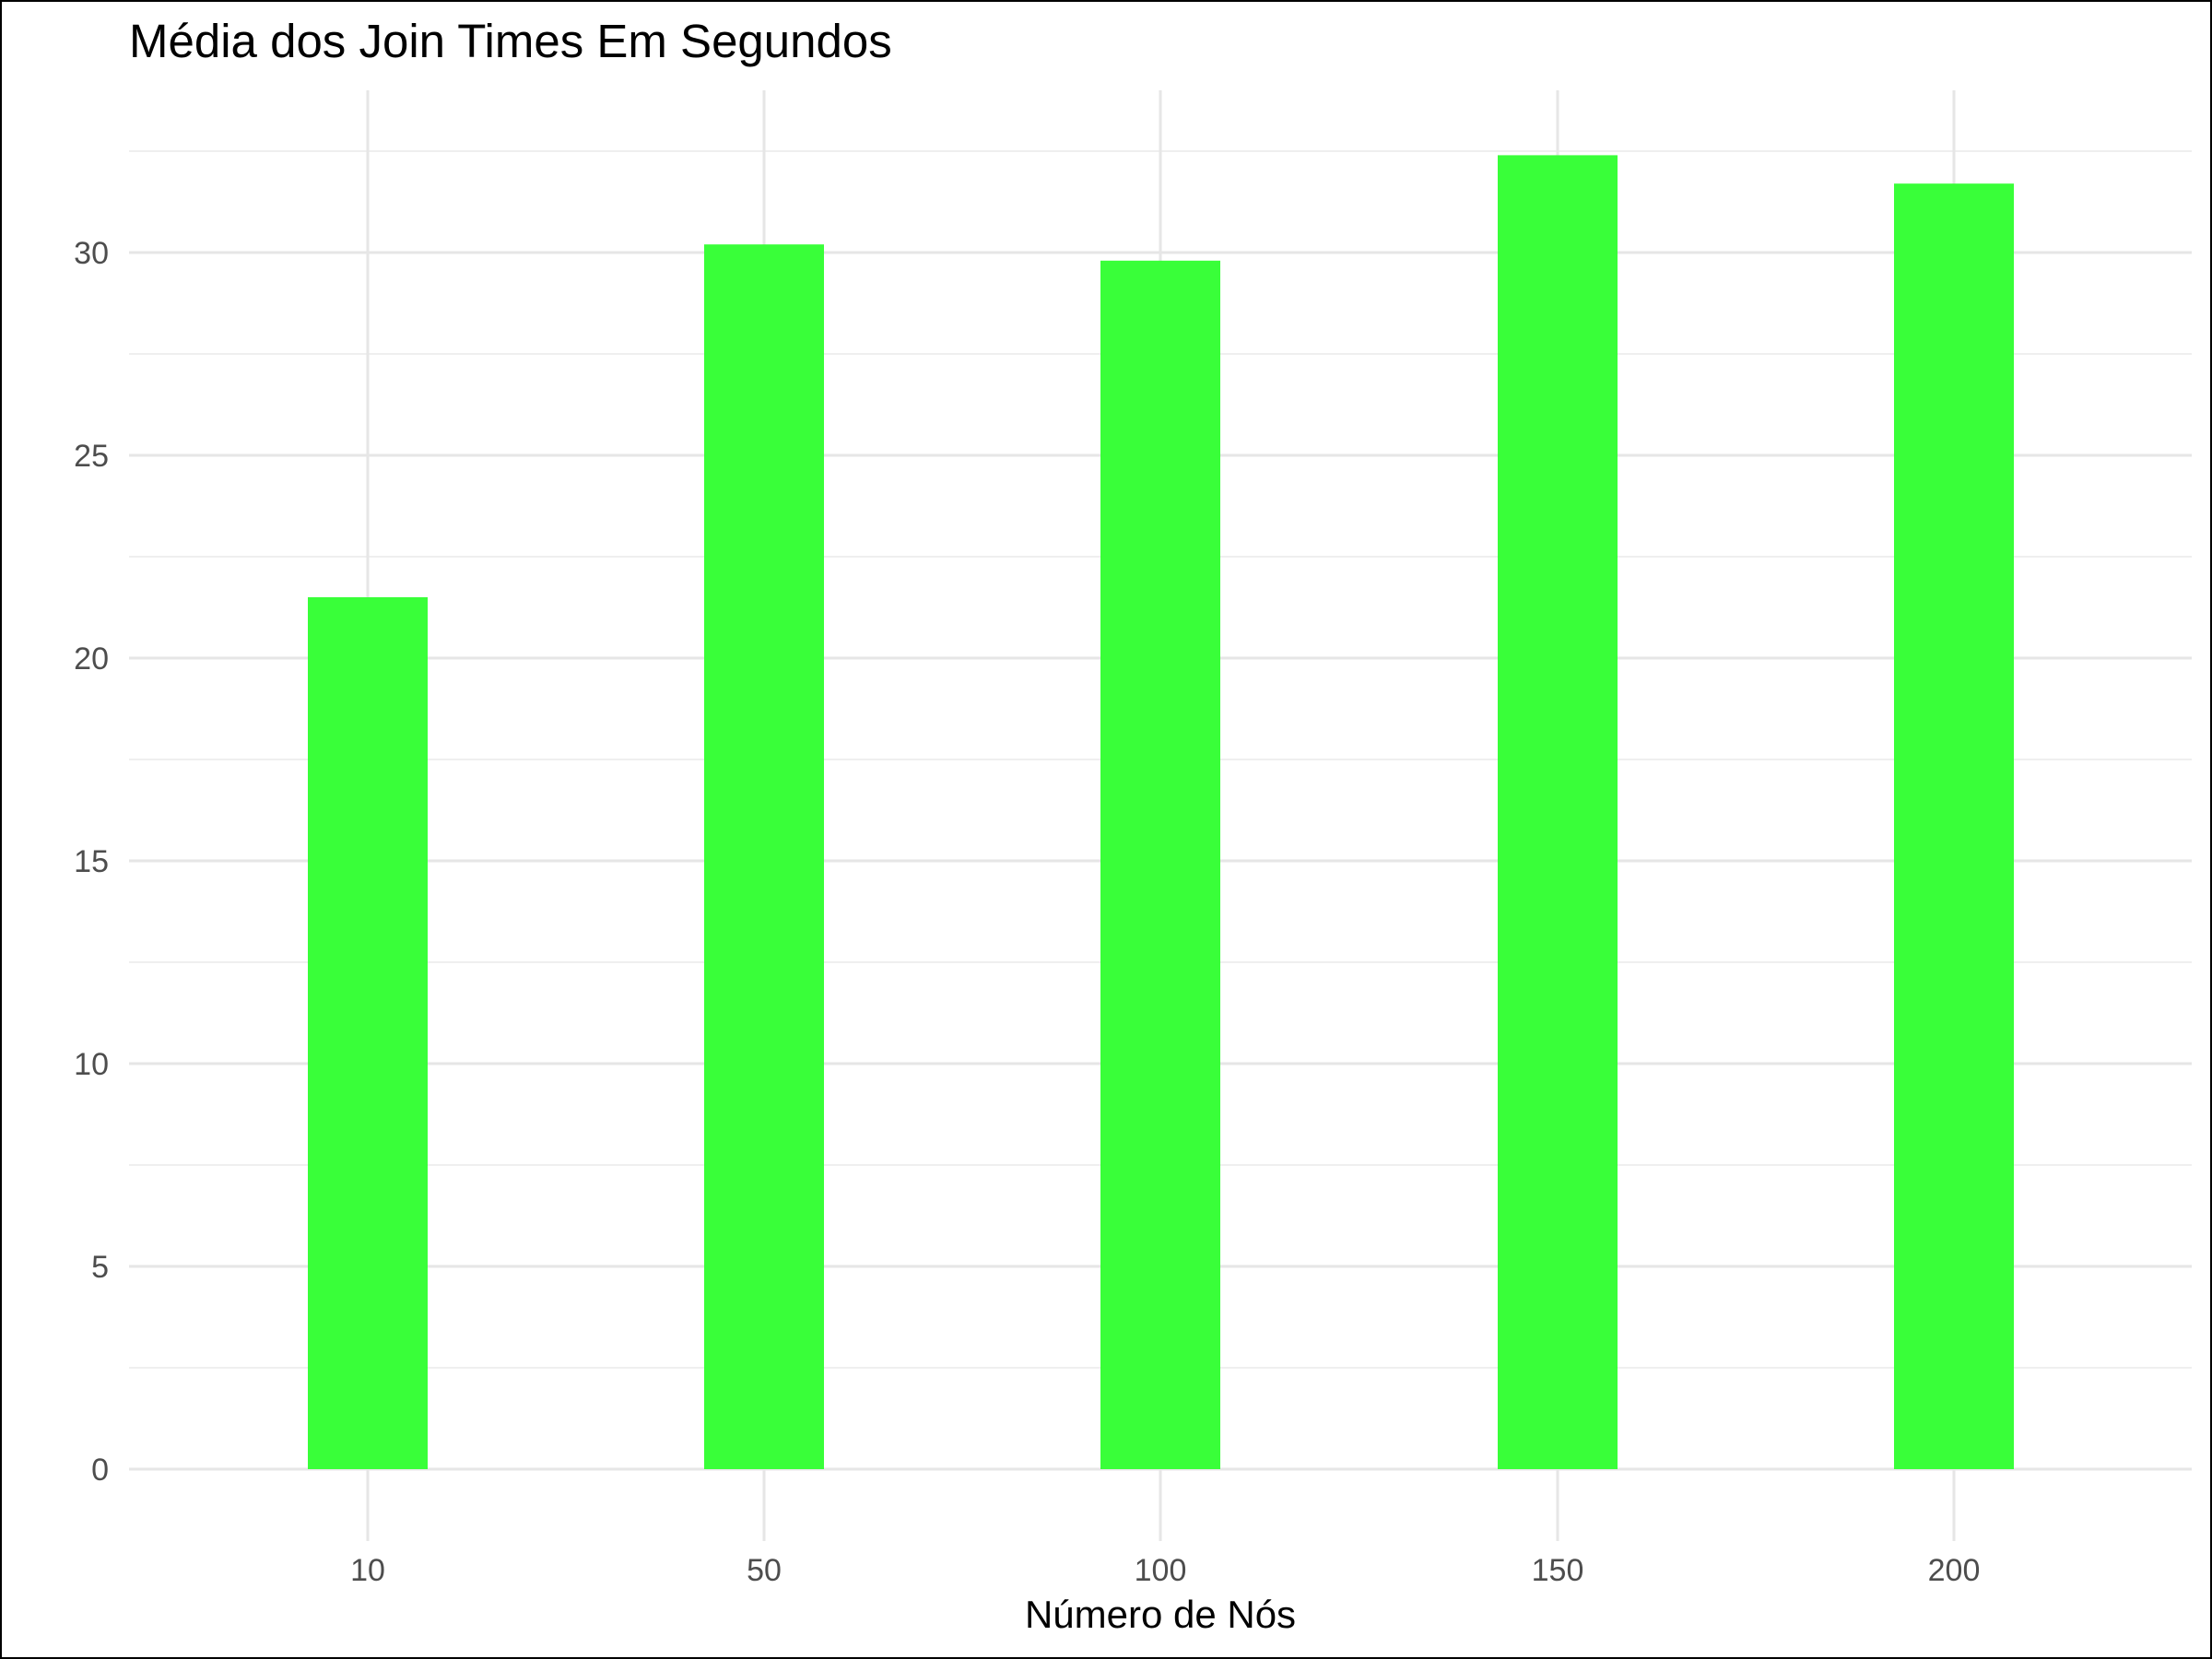 The width and height of the screenshot is (2212, 1659). I want to click on y-tick-label: 20, so click(91, 659).